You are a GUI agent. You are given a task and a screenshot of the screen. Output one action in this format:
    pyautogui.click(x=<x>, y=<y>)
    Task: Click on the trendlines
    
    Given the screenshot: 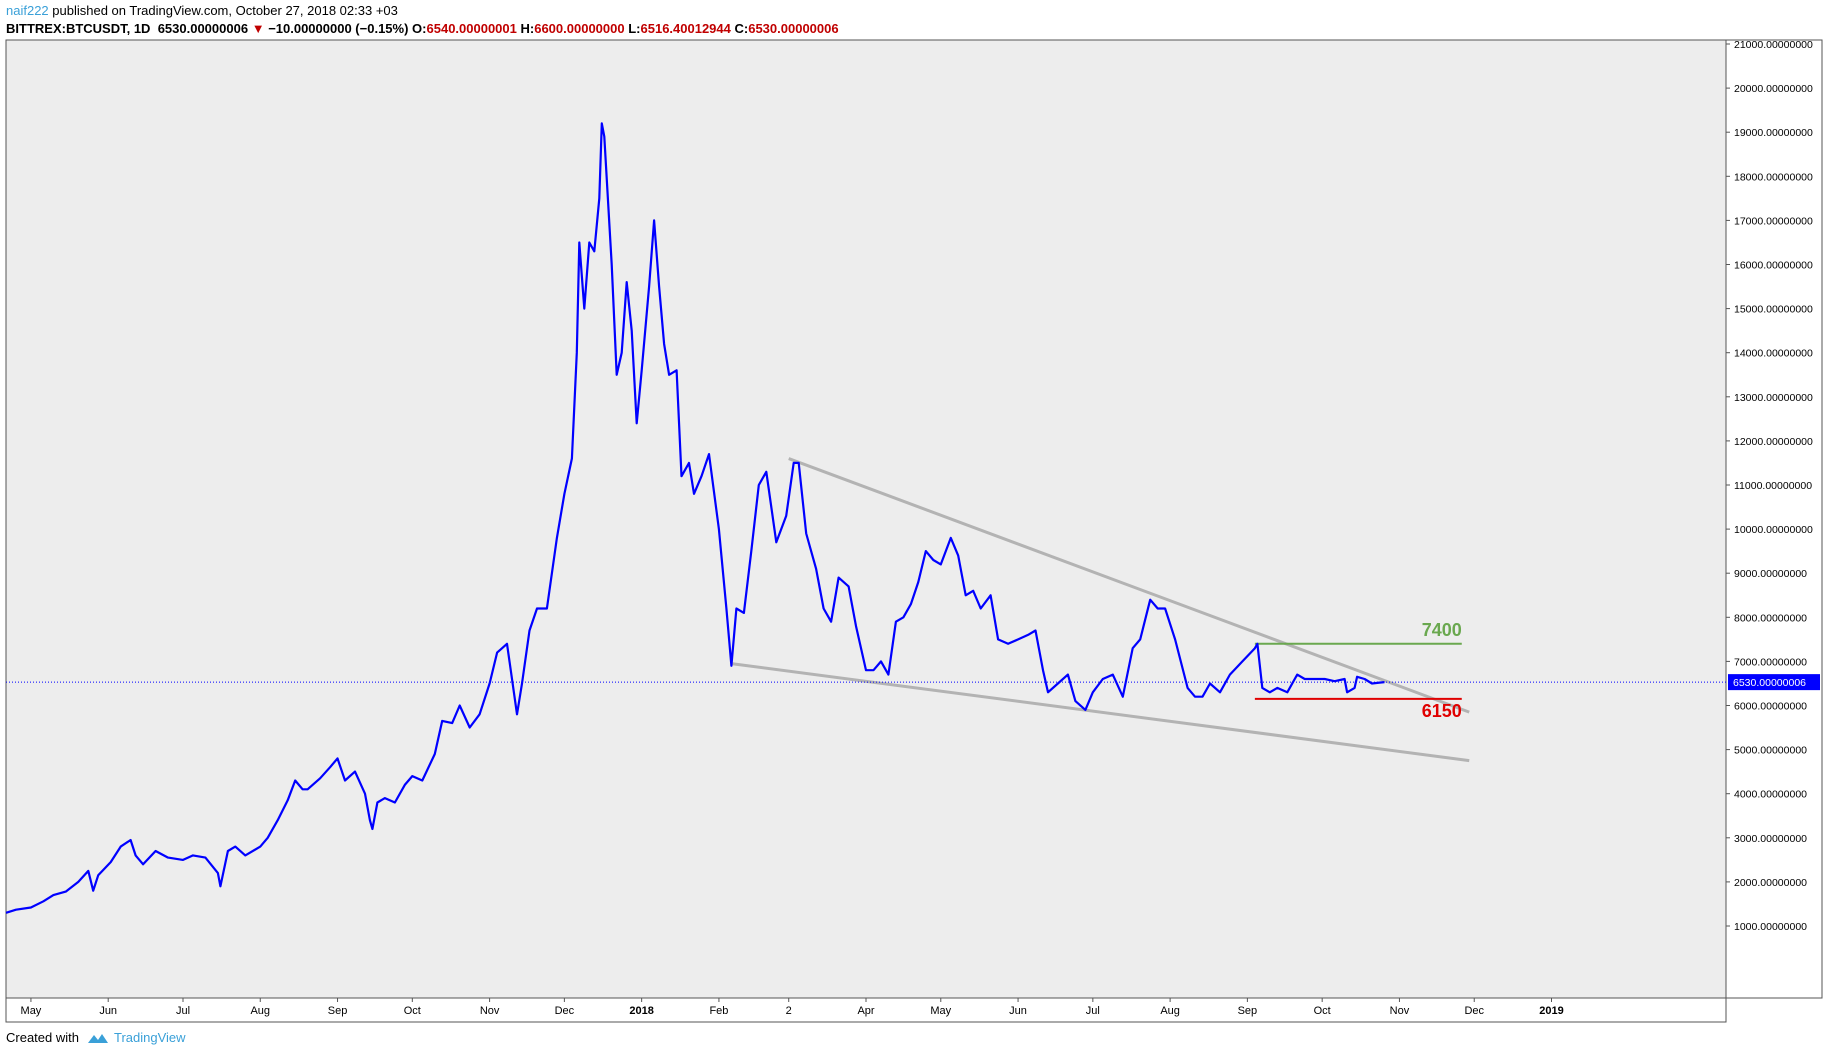 What is the action you would take?
    pyautogui.click(x=1100, y=610)
    